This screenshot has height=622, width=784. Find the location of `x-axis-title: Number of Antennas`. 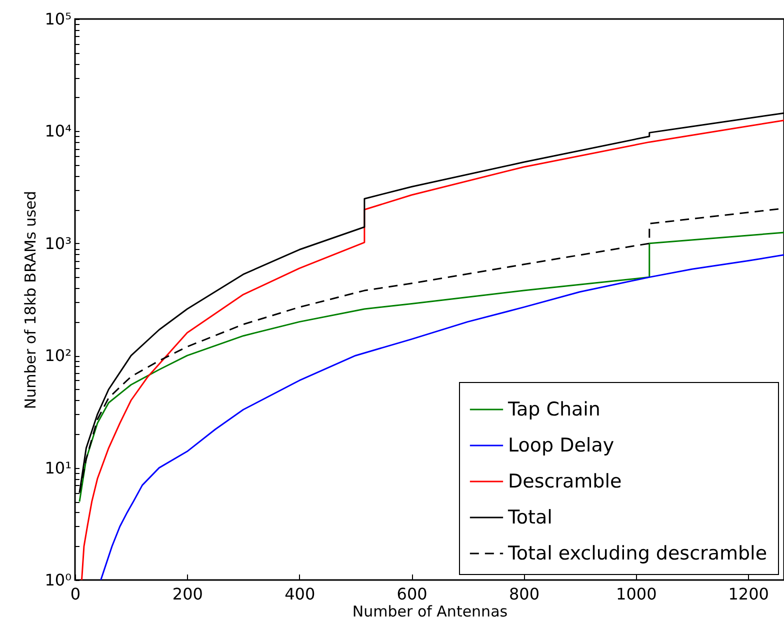

x-axis-title: Number of Antennas is located at coordinates (430, 611).